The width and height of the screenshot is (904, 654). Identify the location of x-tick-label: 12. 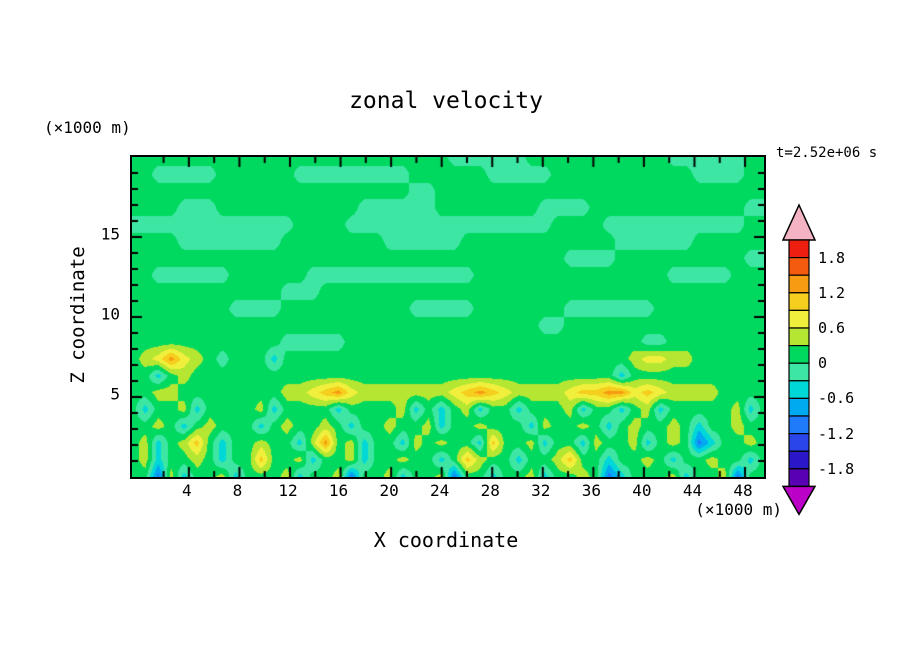
(288, 490).